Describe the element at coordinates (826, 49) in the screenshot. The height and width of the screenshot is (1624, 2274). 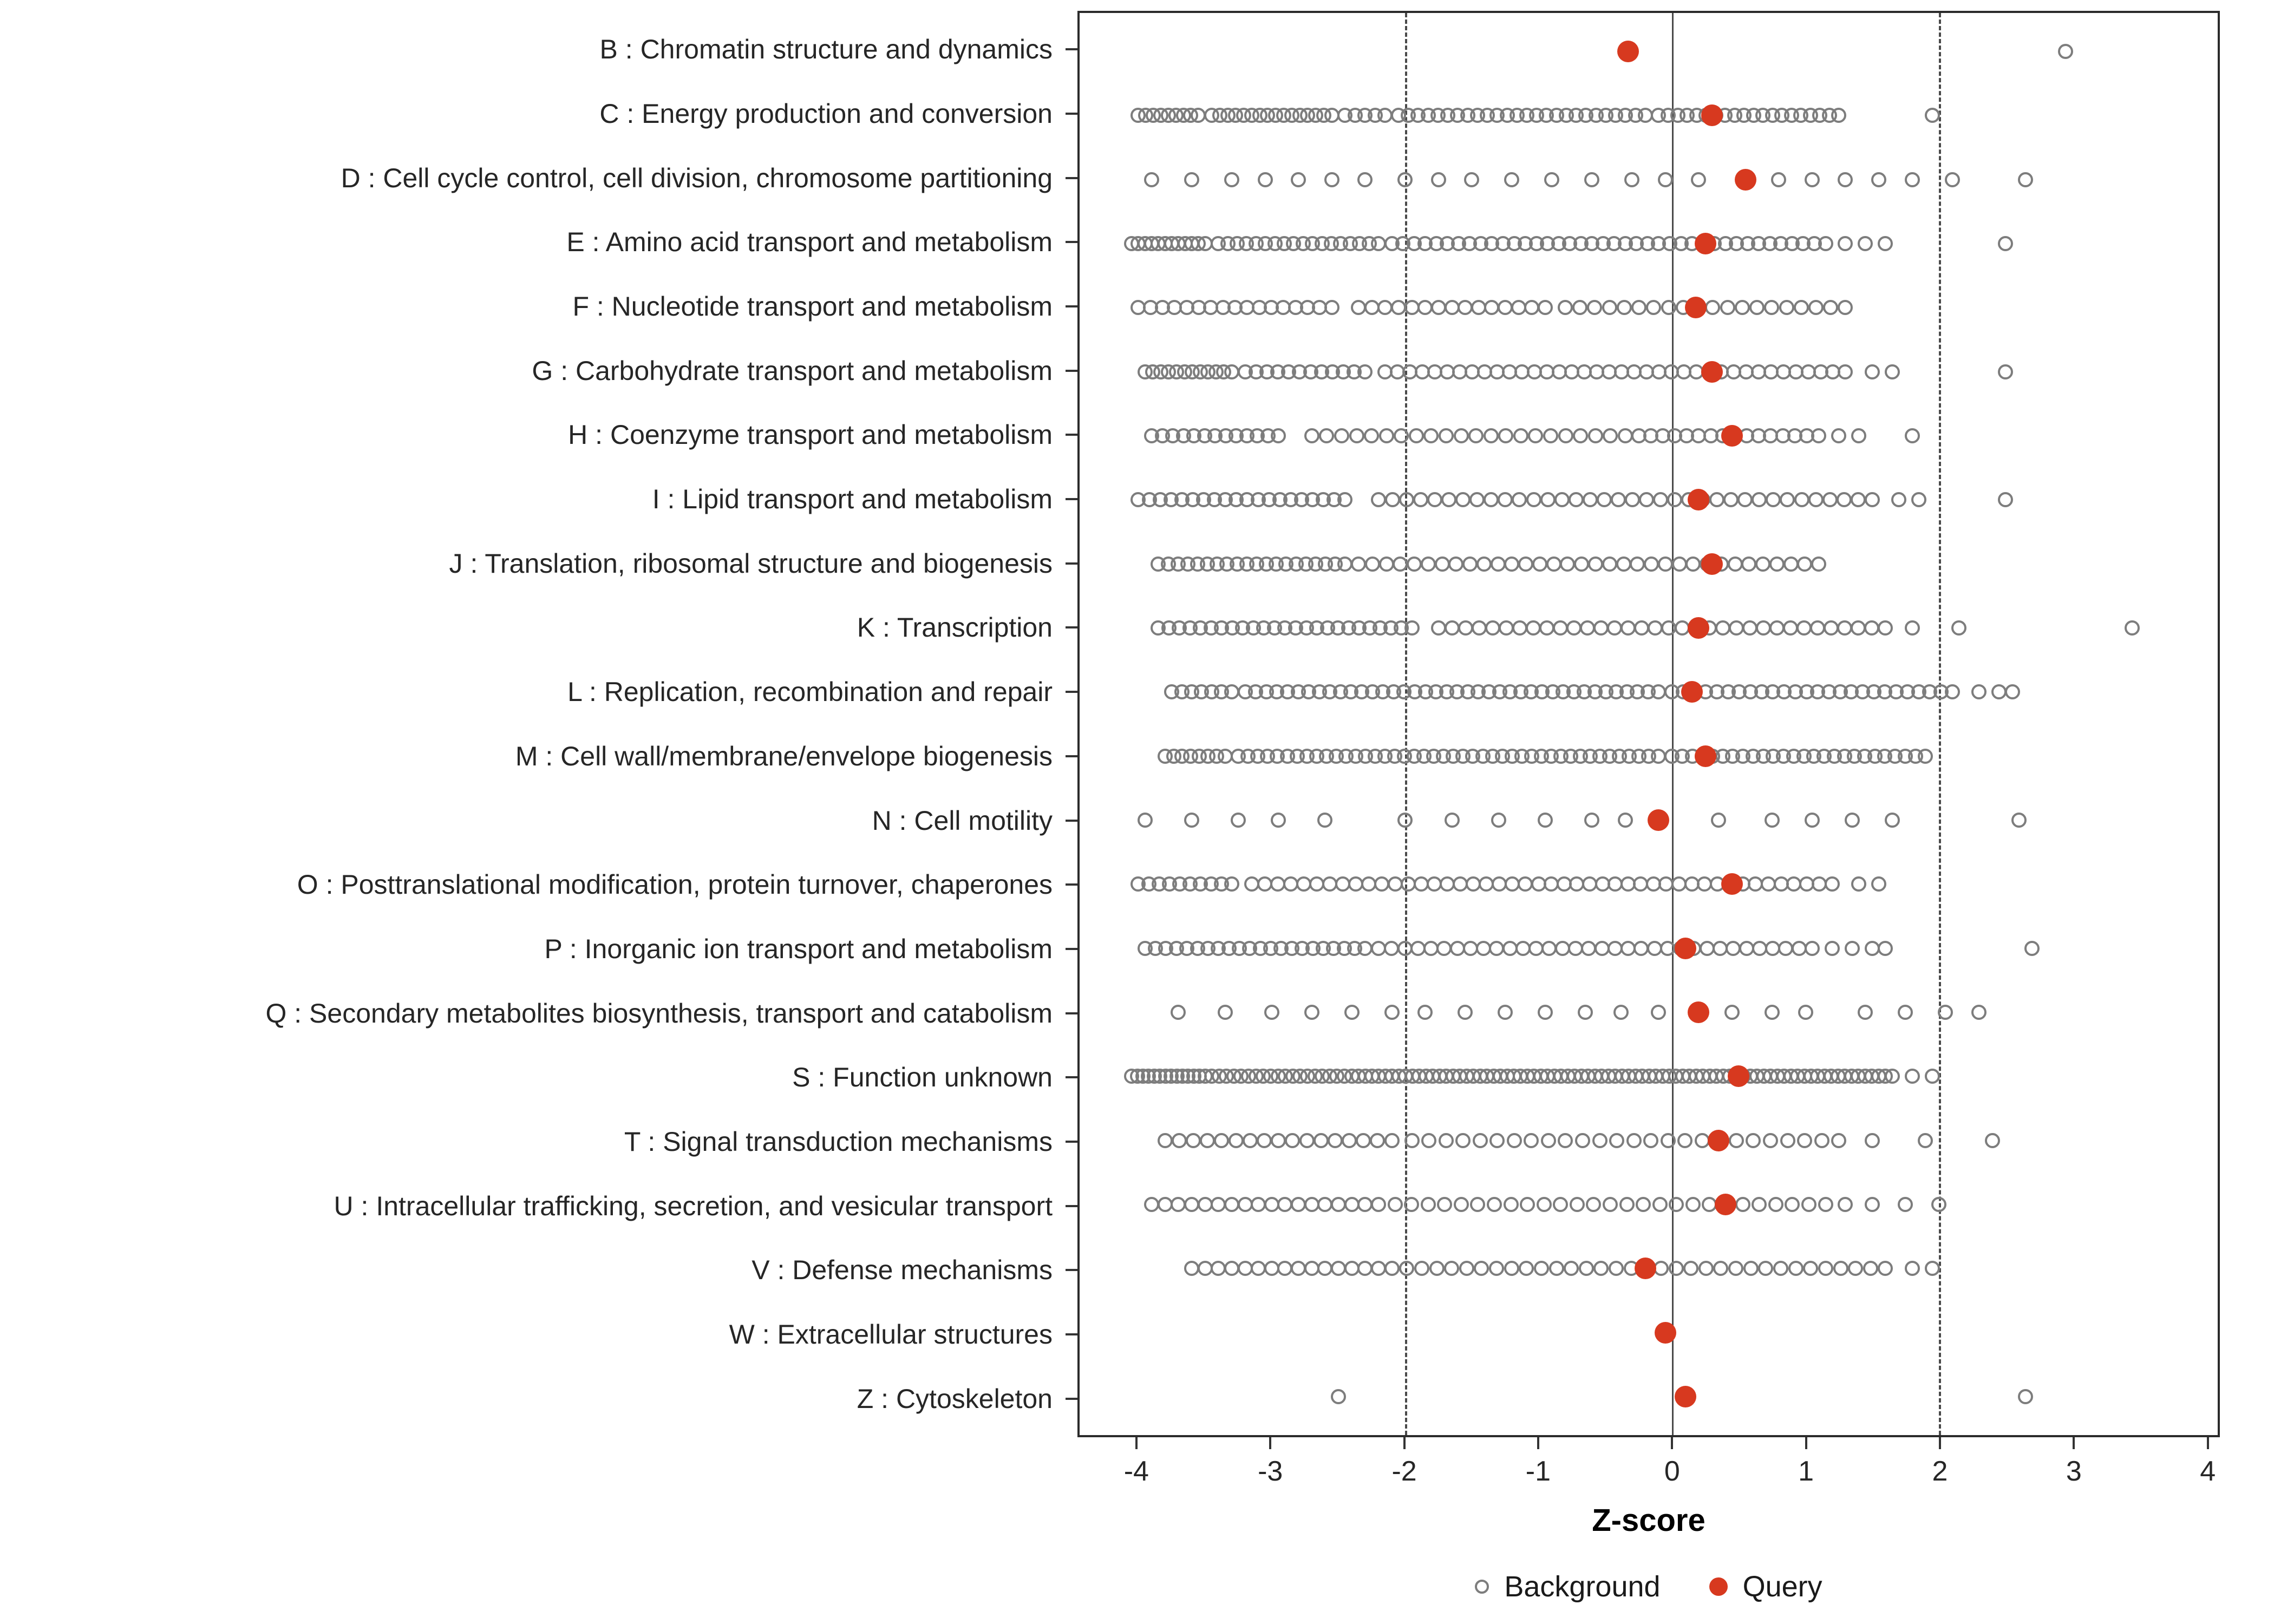
I see `category-label: B : Chromatin structure and dynamics` at that location.